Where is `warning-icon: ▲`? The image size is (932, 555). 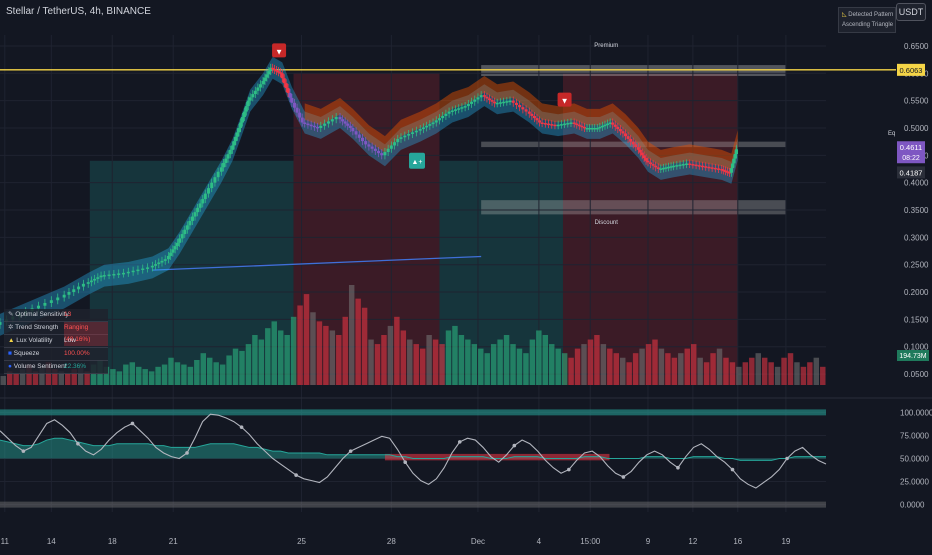 warning-icon: ▲ is located at coordinates (11, 340).